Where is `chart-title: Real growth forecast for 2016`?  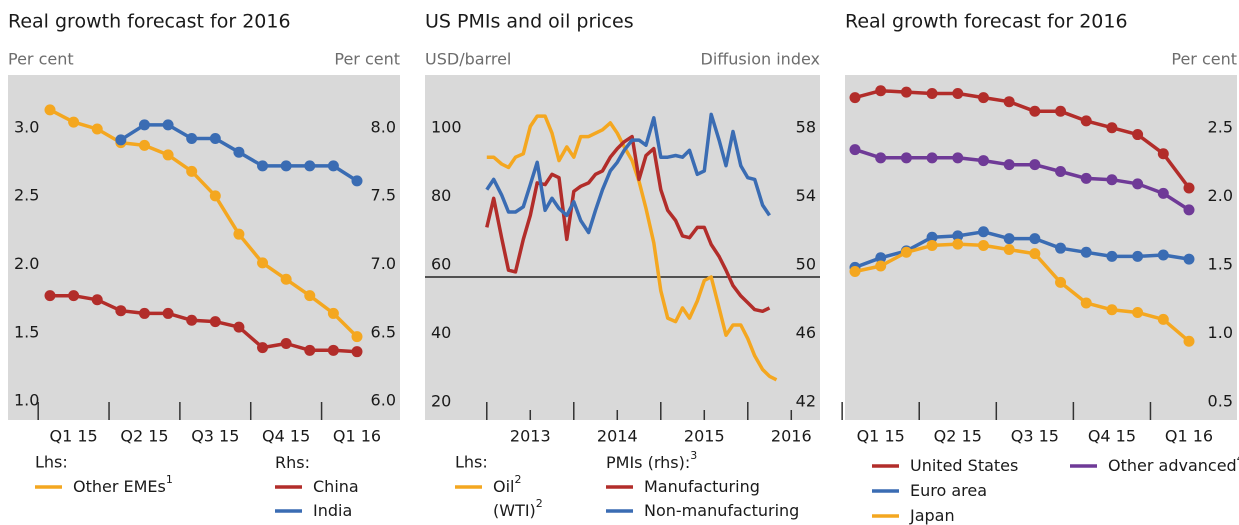 chart-title: Real growth forecast for 2016 is located at coordinates (986, 22).